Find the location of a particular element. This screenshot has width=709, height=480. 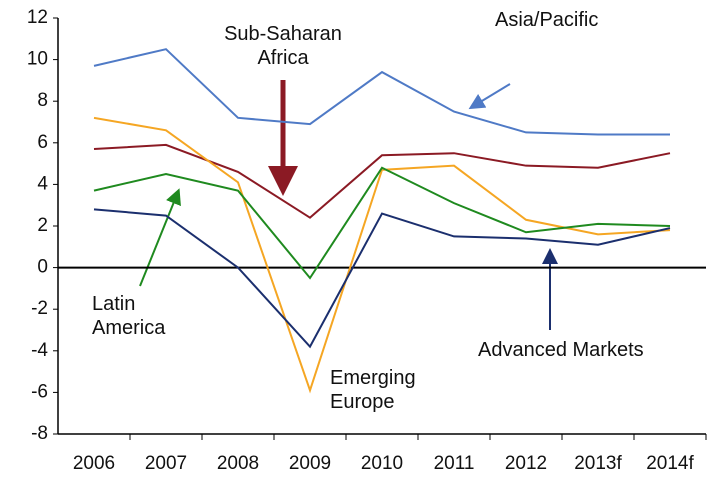

y-tick-label: -4 is located at coordinates (39, 350).